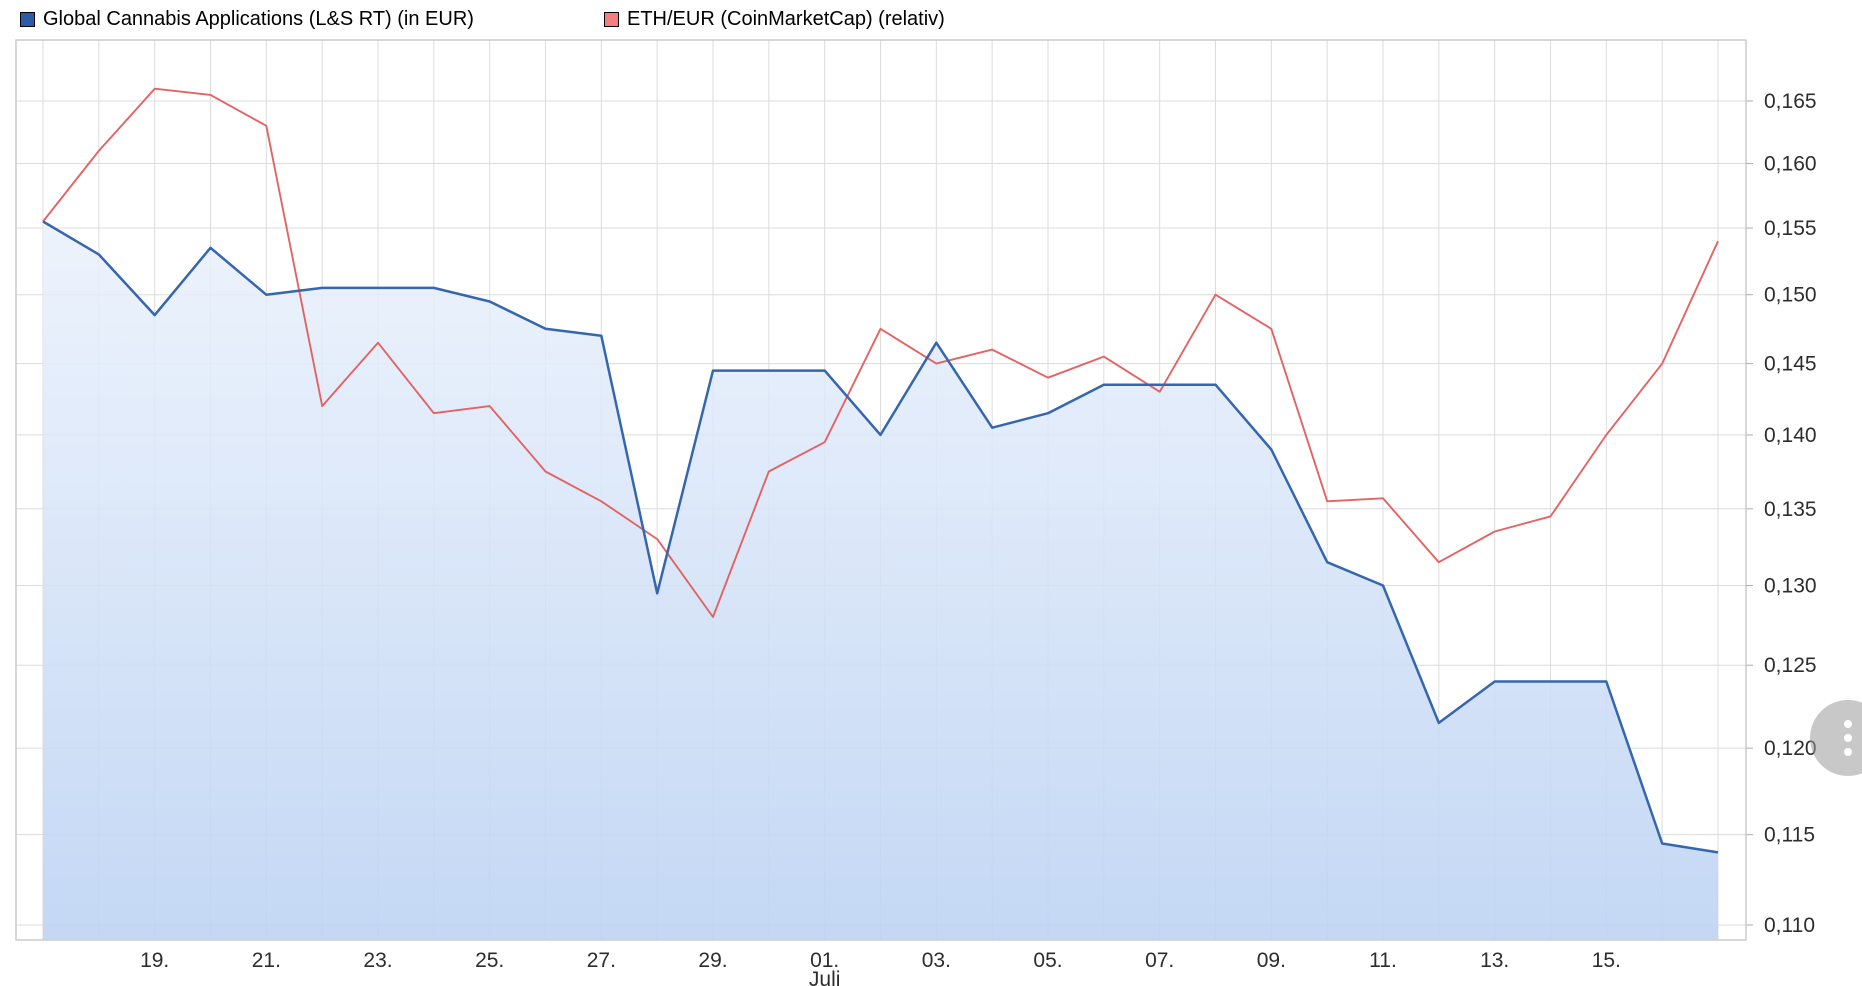 This screenshot has height=986, width=1862. What do you see at coordinates (1789, 925) in the screenshot?
I see `y-axis-label: 0,110` at bounding box center [1789, 925].